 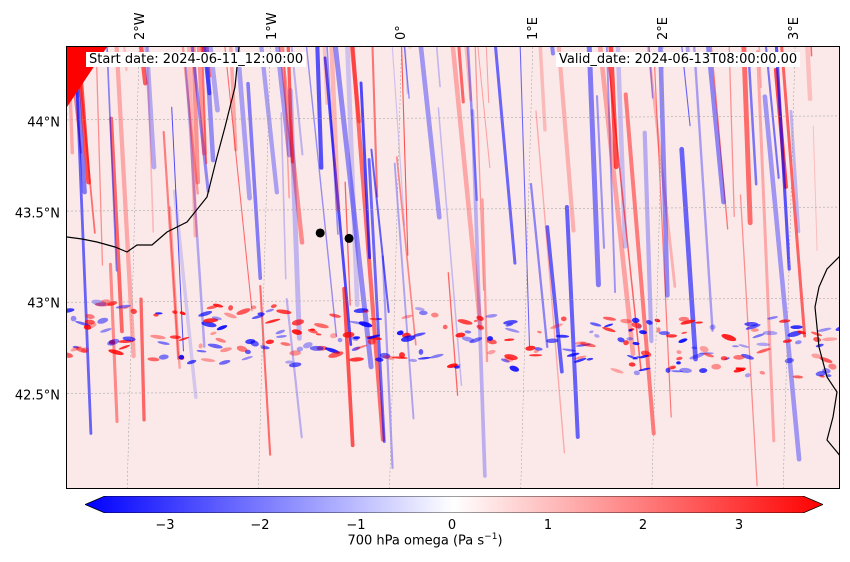 What do you see at coordinates (401, 32) in the screenshot?
I see `lon-label-0: 0°` at bounding box center [401, 32].